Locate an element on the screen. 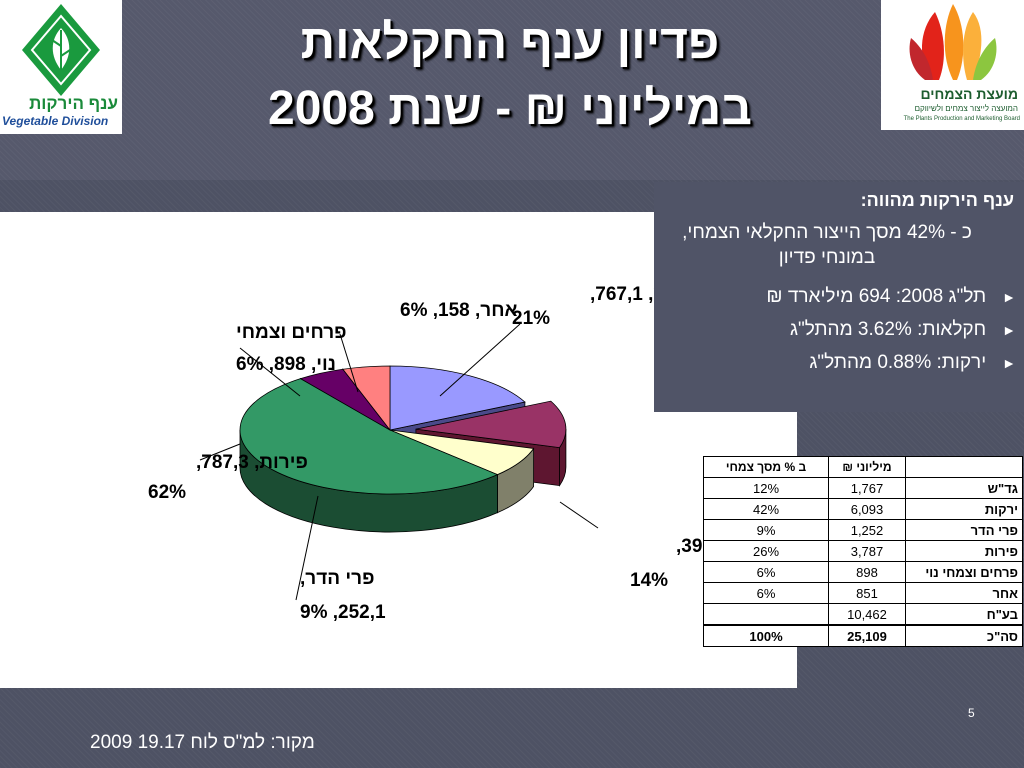 The image size is (1024, 768). table-row: פרחים וצמחי נוי 898 6% is located at coordinates (863, 572).